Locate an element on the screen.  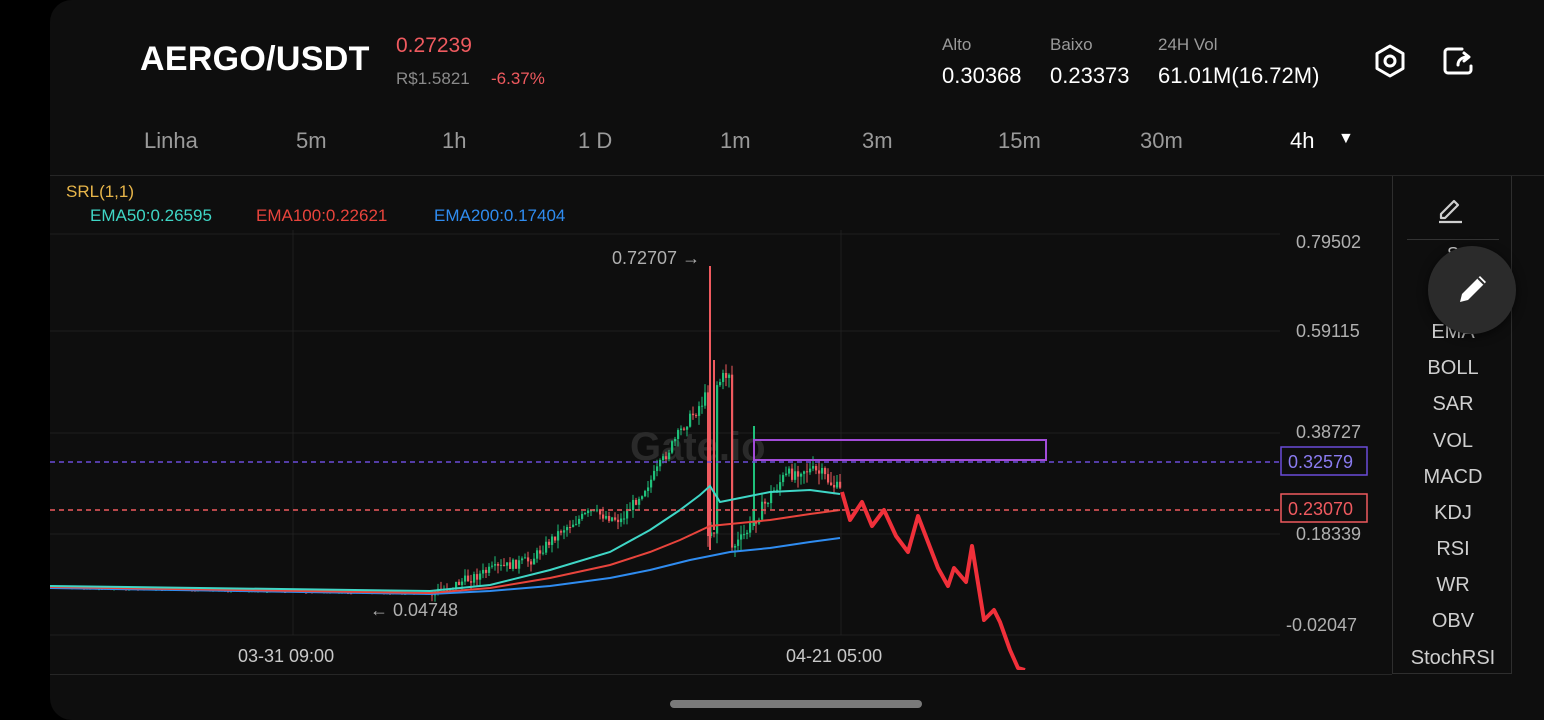
ema50-legend: EMA50:0.26595 is located at coordinates (151, 215).